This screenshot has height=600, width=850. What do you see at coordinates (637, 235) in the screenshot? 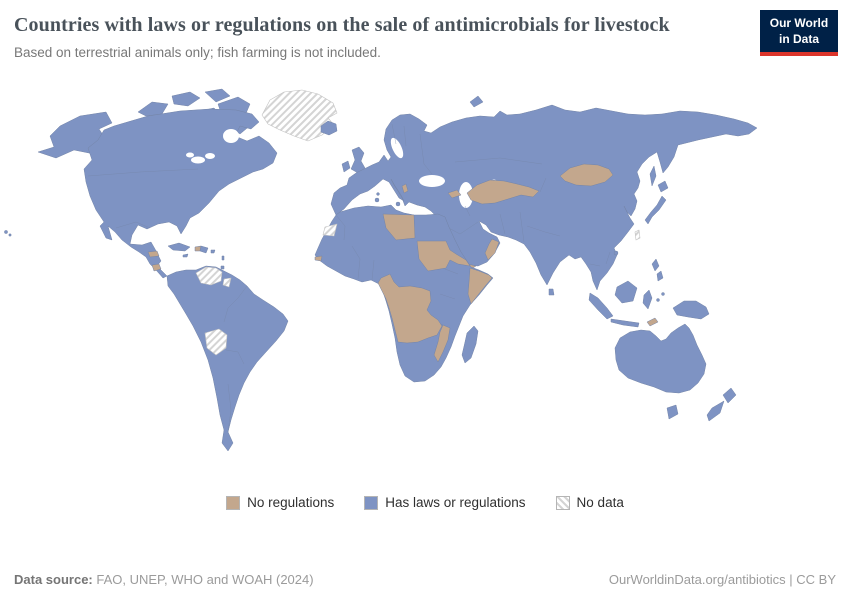
I see `country-taiwan` at bounding box center [637, 235].